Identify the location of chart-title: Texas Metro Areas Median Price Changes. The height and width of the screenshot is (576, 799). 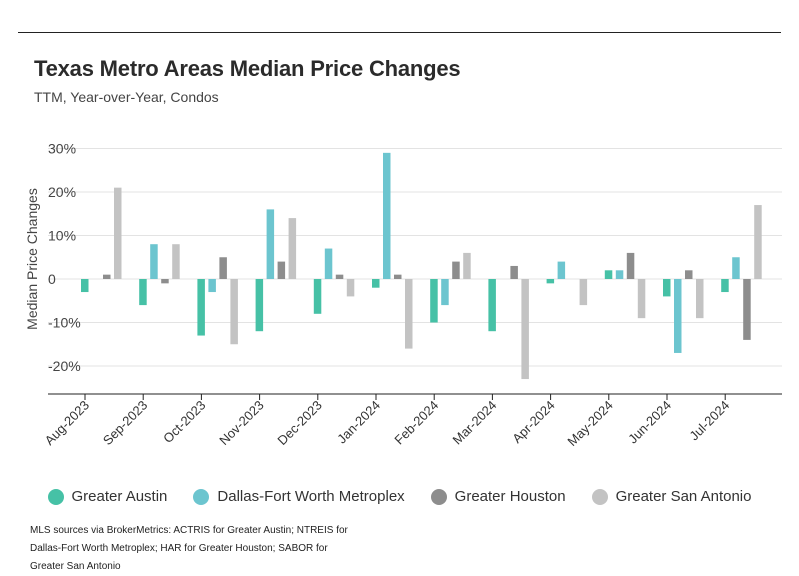
(247, 68).